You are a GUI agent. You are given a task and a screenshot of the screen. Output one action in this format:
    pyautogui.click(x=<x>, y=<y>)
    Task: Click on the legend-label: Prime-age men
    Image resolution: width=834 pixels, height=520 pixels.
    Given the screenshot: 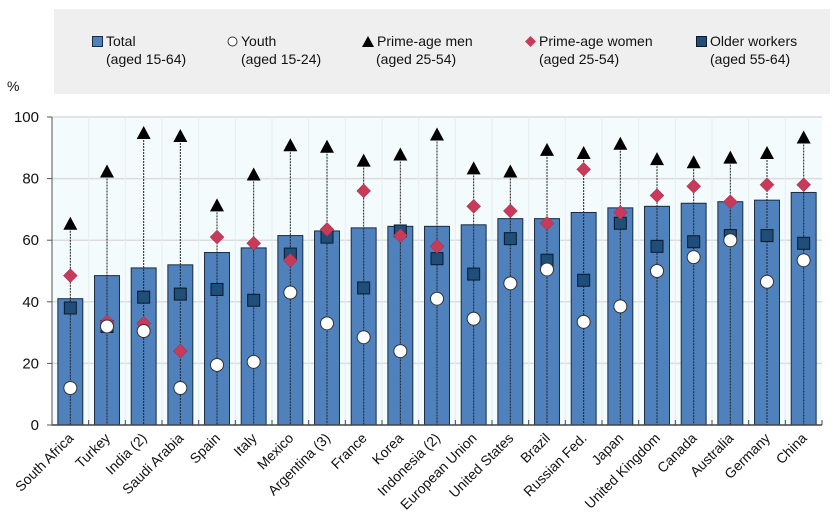 What is the action you would take?
    pyautogui.click(x=425, y=41)
    